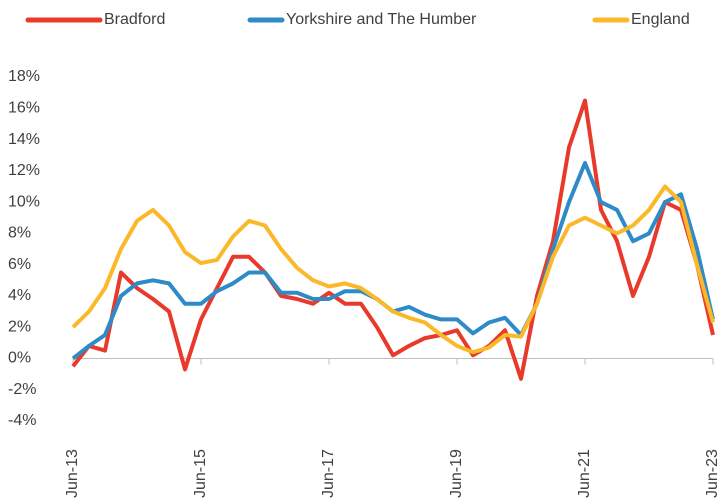 The image size is (722, 502). What do you see at coordinates (19, 326) in the screenshot?
I see `y-tick-label: 2%` at bounding box center [19, 326].